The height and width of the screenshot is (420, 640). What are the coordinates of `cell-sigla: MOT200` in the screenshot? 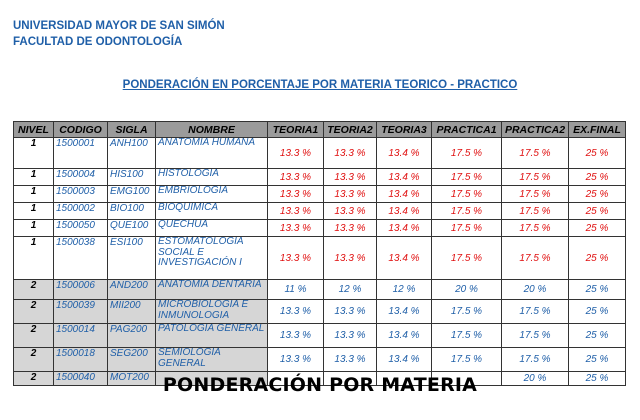 It's located at (131, 378).